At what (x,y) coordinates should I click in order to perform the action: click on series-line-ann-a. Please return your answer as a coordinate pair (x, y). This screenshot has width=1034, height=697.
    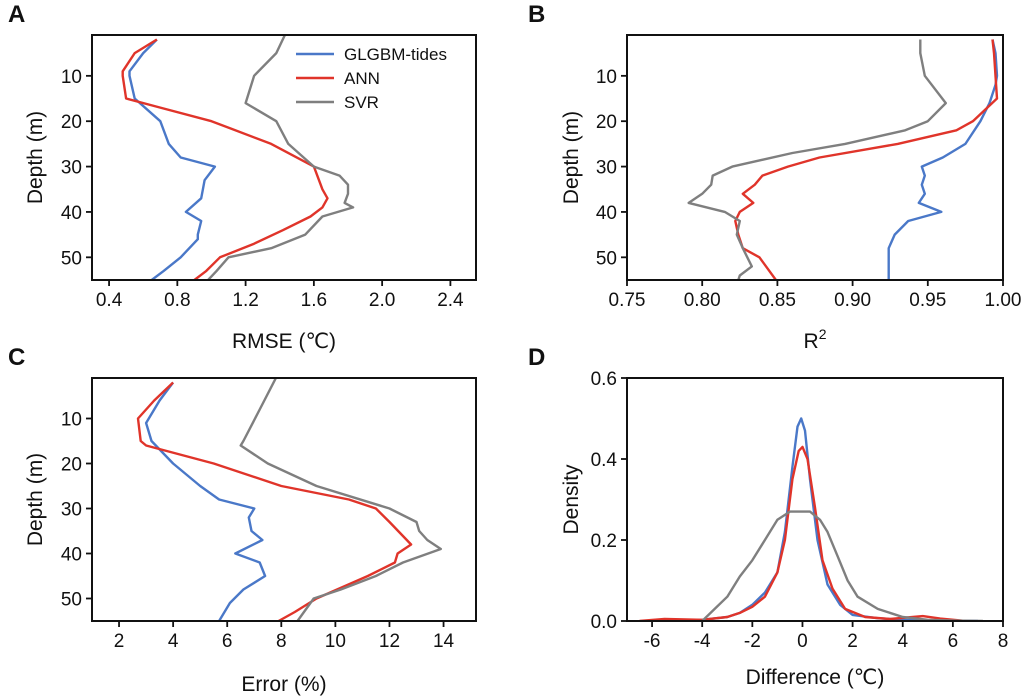
    Looking at the image, I should click on (225, 159).